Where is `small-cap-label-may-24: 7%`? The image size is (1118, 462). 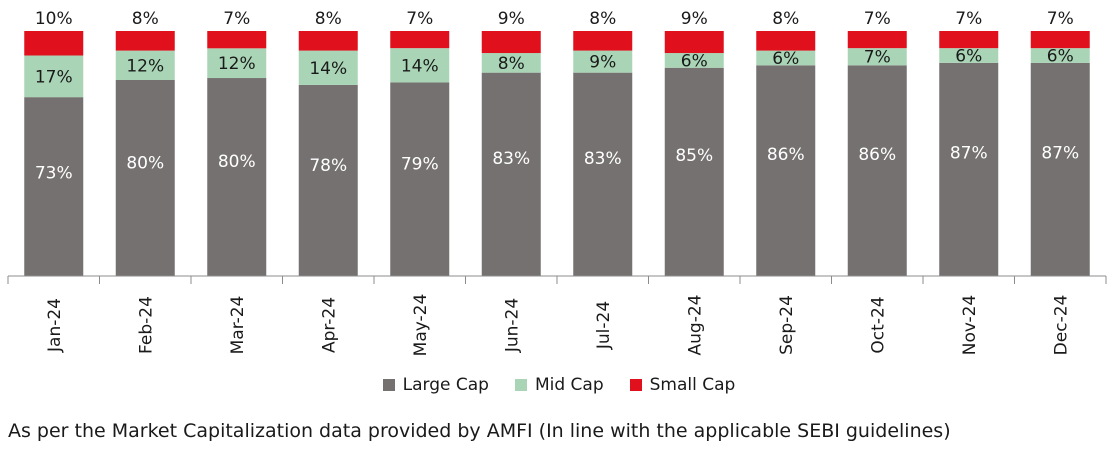 small-cap-label-may-24: 7% is located at coordinates (419, 19).